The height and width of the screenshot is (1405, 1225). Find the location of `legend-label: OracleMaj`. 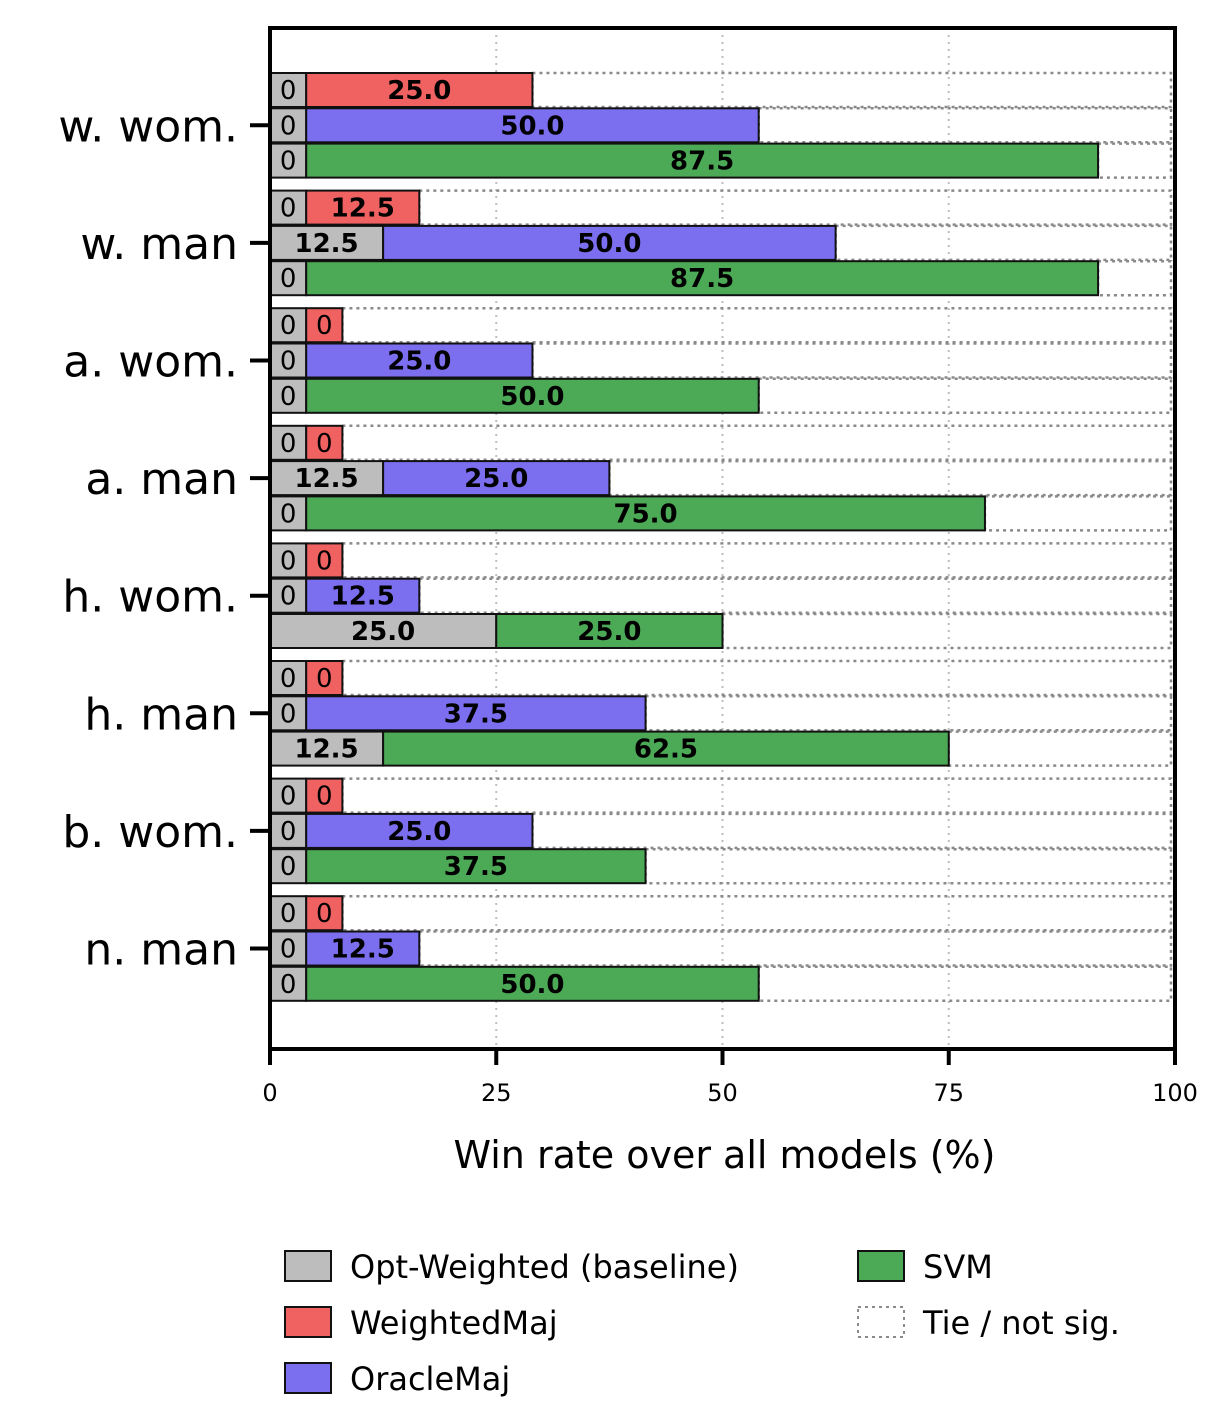

legend-label: OracleMaj is located at coordinates (430, 1379).